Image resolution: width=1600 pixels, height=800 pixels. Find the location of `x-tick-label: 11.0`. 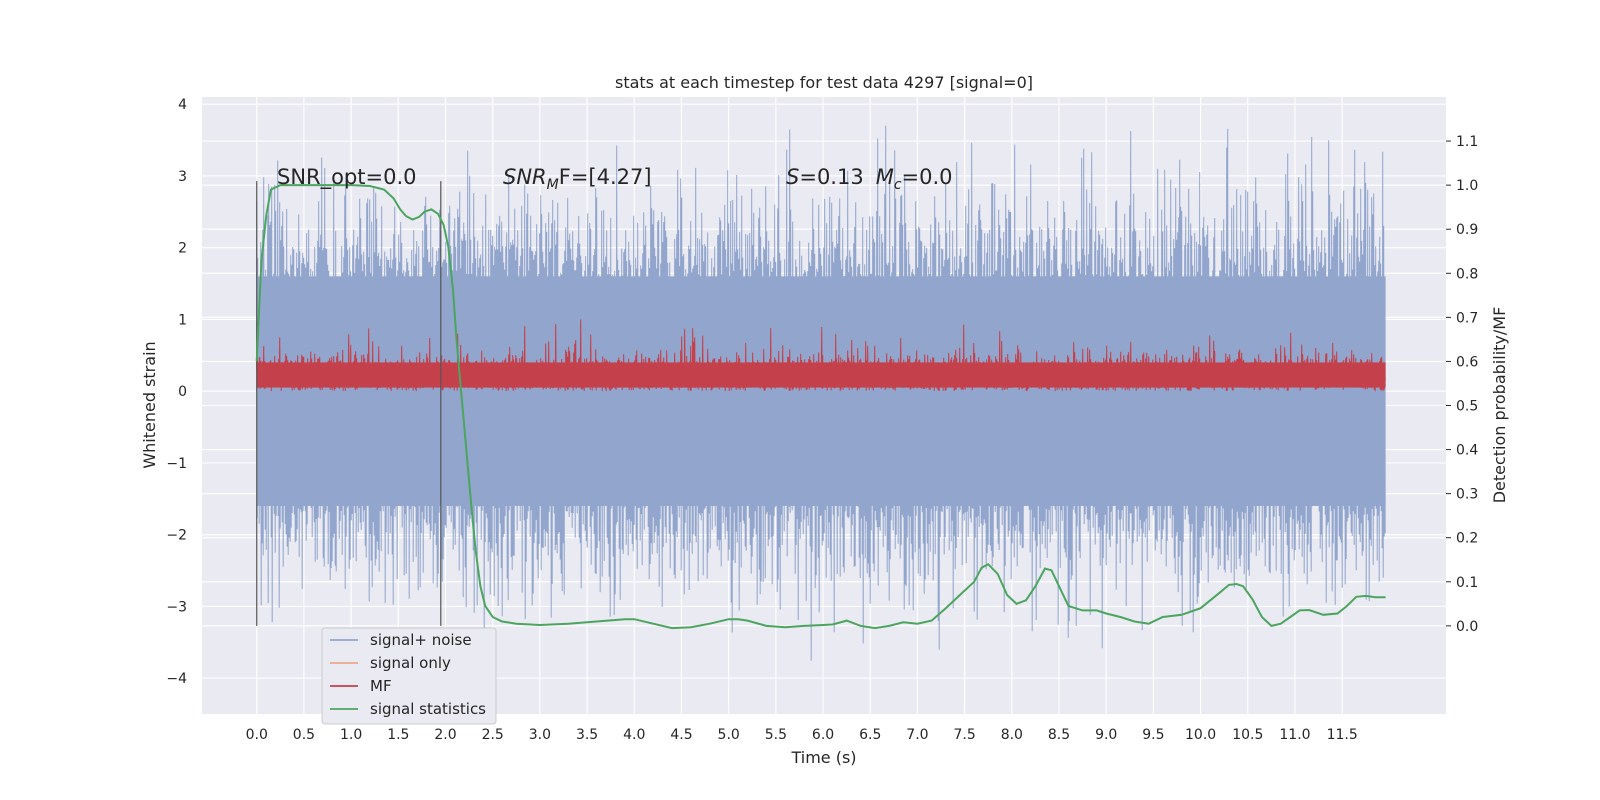

x-tick-label: 11.0 is located at coordinates (1294, 735).